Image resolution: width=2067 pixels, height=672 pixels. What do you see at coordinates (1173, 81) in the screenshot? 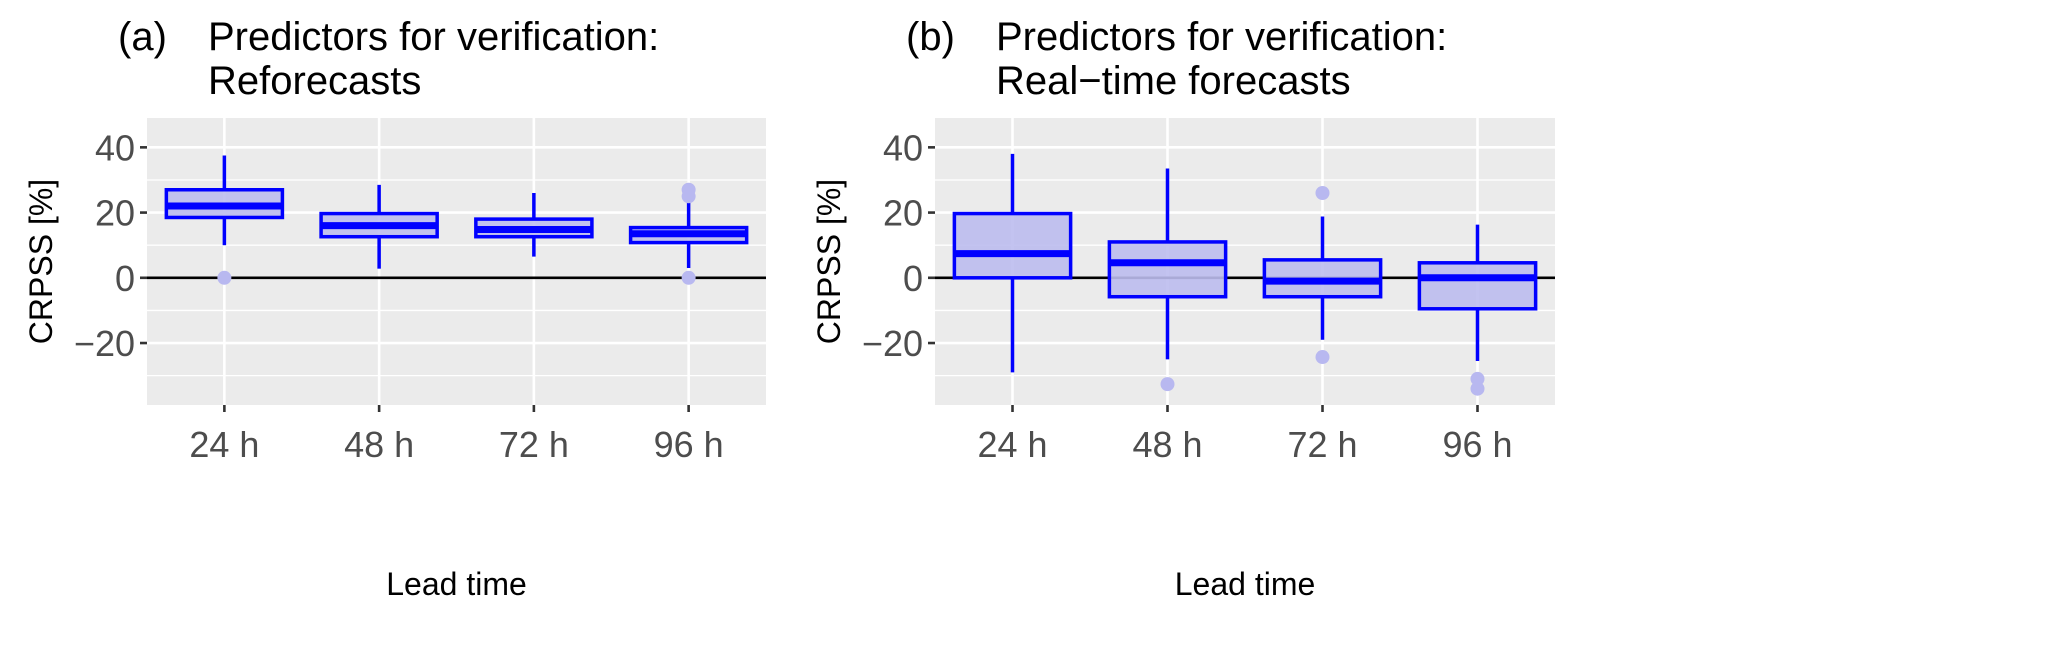
I see `panel-title-line: Real−time forecasts` at bounding box center [1173, 81].